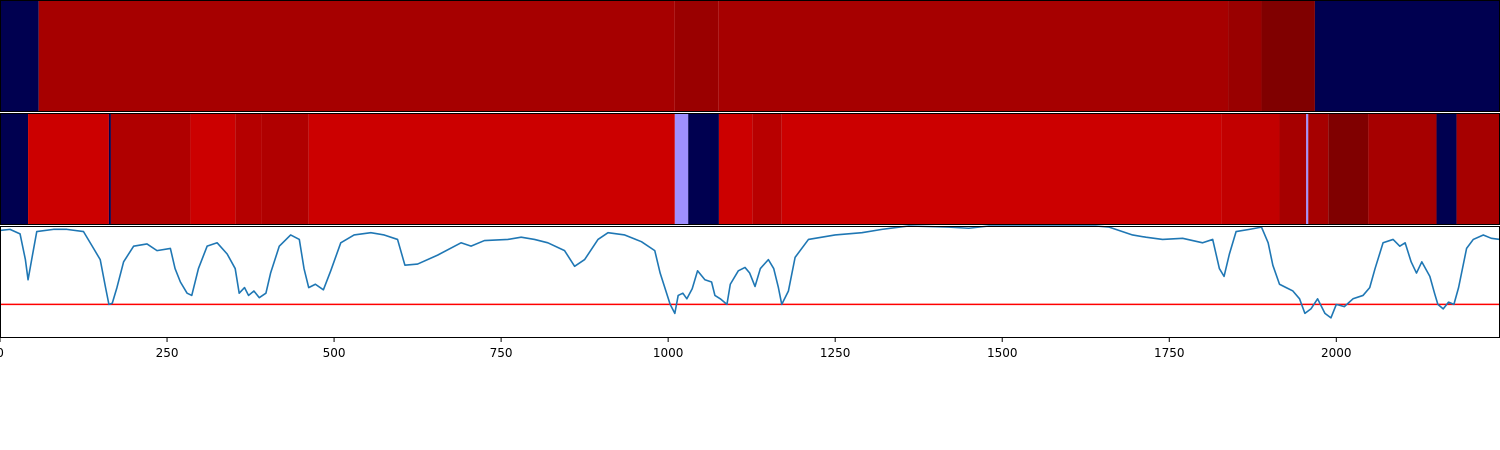  I want to click on x-axis: 0 250 500 750 1000 1250 1500 1750 2000, so click(676, 349).